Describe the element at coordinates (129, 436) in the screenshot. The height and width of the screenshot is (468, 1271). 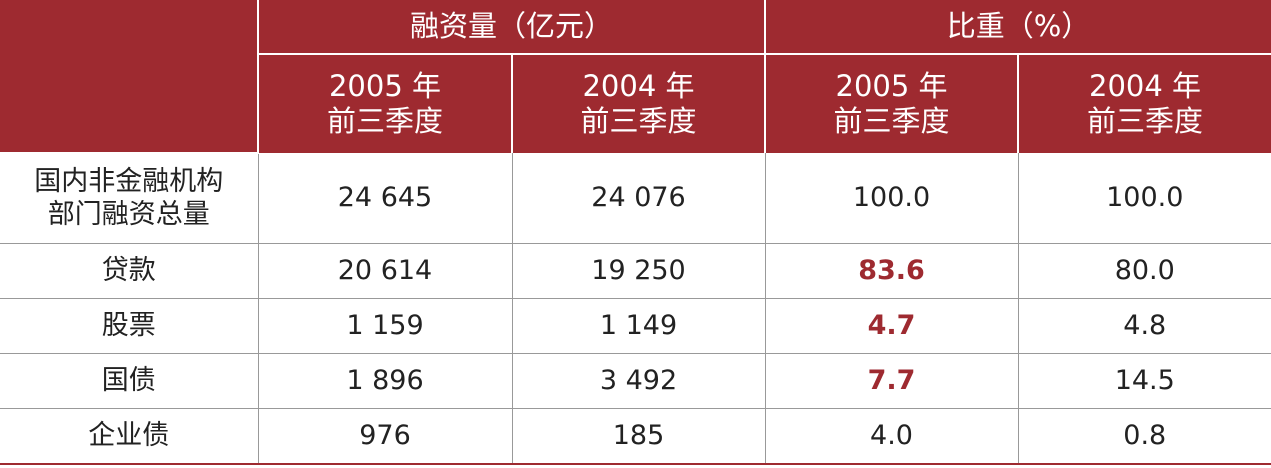
I see `row-label: 企业债` at that location.